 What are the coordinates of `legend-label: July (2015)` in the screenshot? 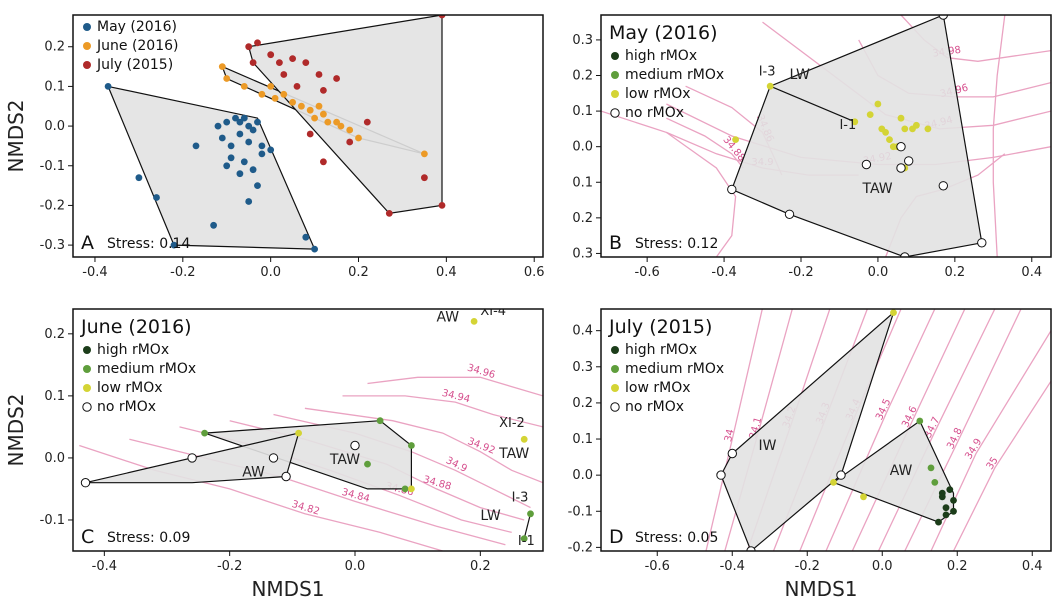 It's located at (134, 65).